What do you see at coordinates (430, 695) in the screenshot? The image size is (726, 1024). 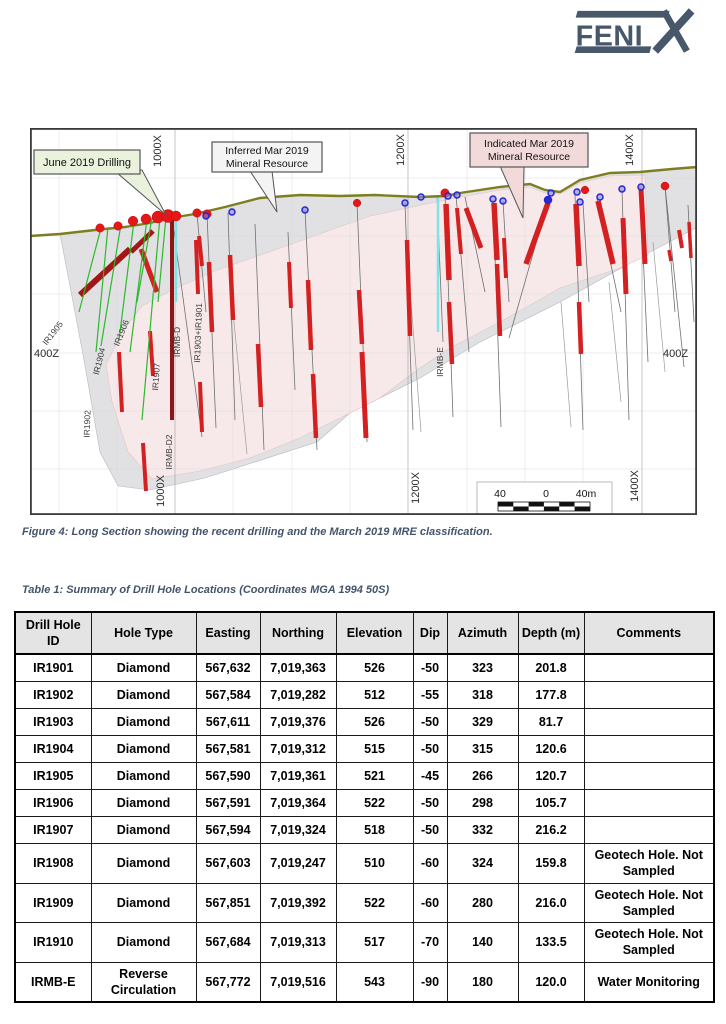 I see `table-cell: -55` at bounding box center [430, 695].